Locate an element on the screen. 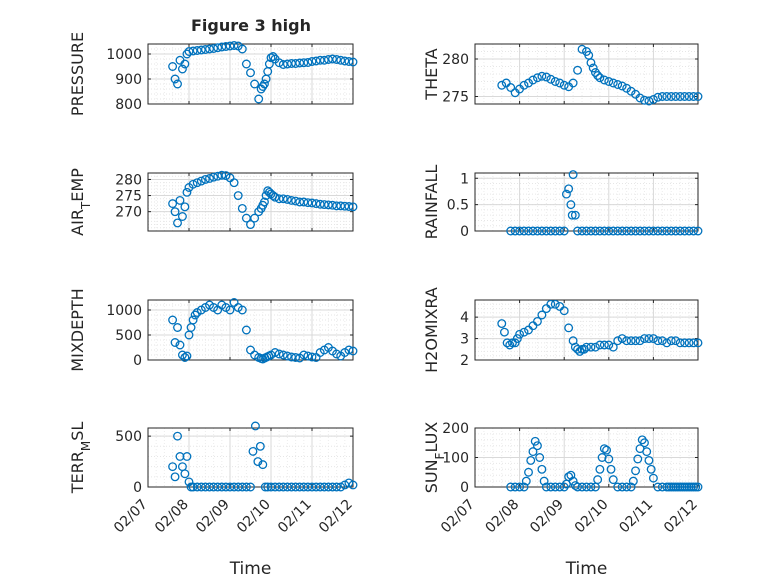 The width and height of the screenshot is (778, 583). y-tick-label: 4 is located at coordinates (464, 318).